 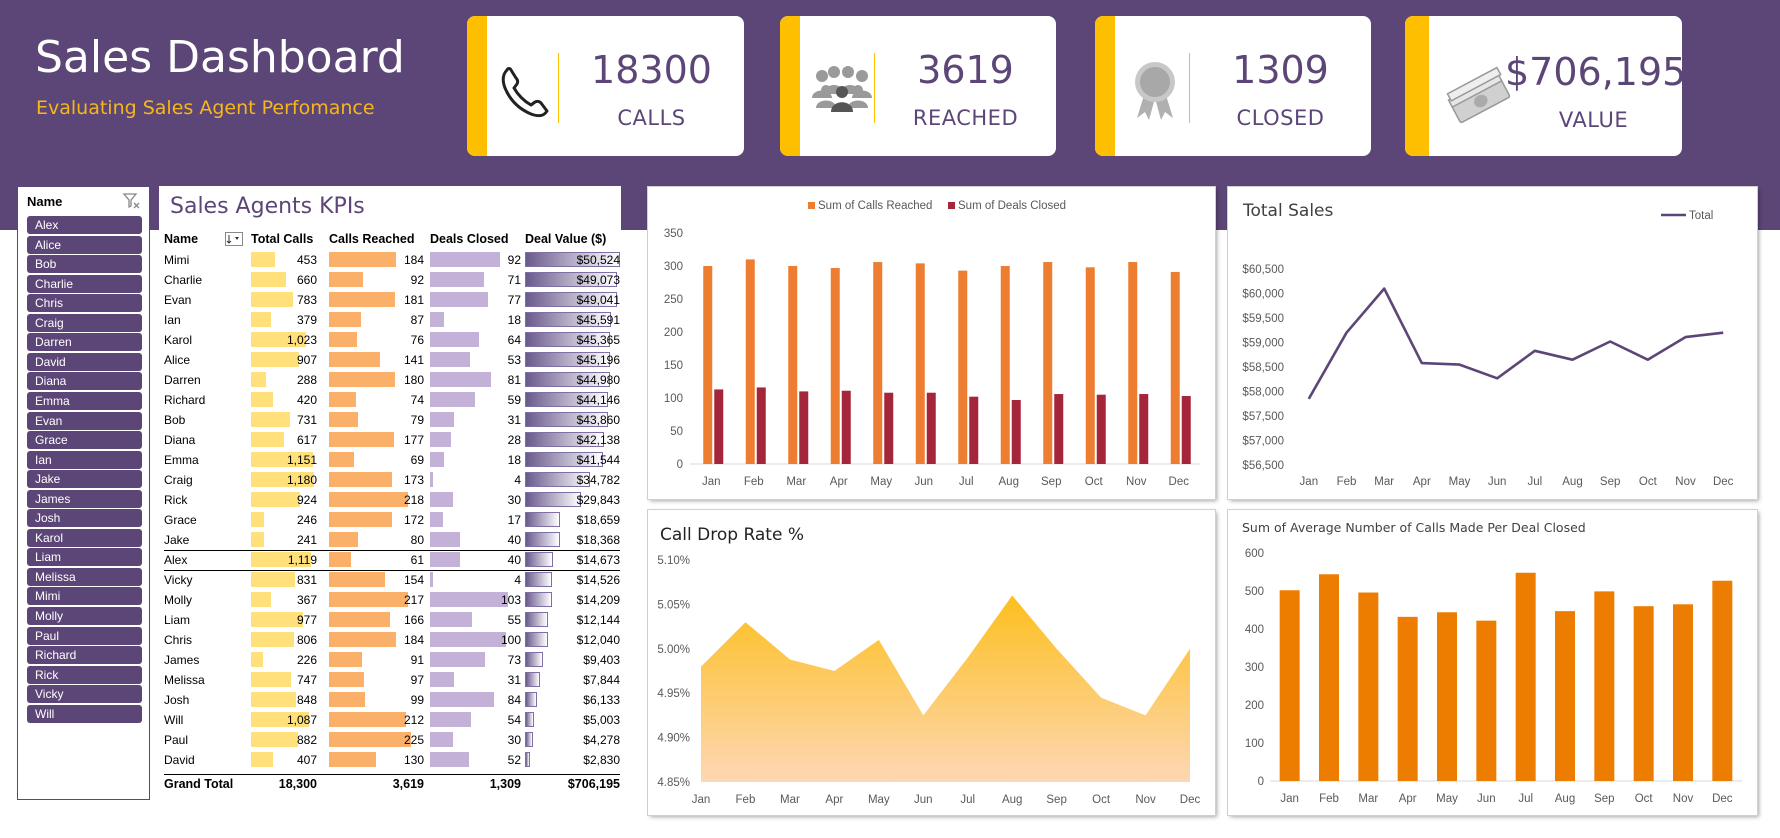 I want to click on x-tick-label: Feb, so click(x=754, y=482).